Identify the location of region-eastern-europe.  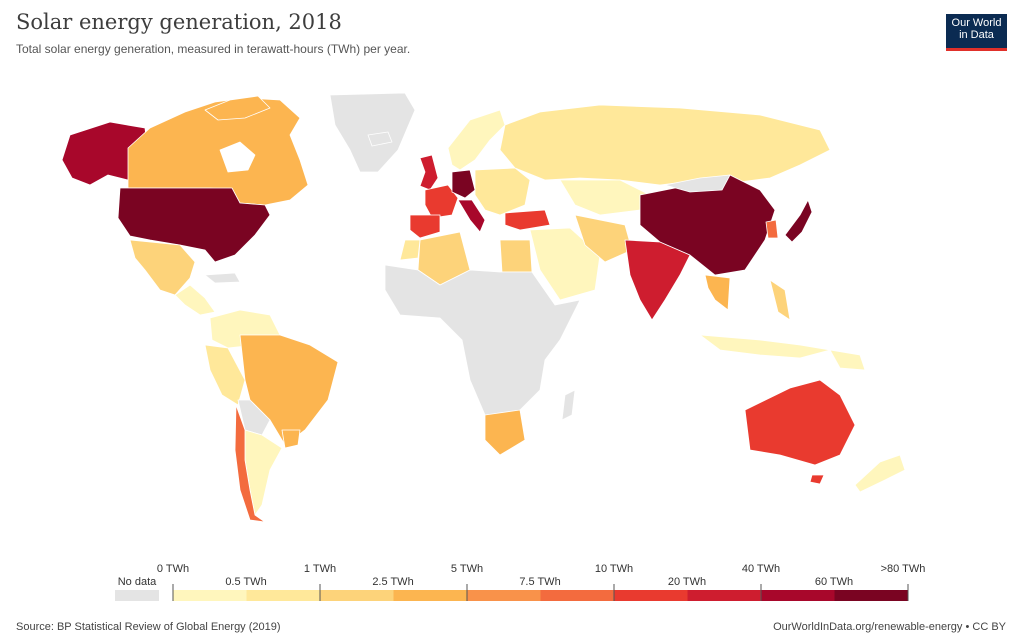
(502, 191).